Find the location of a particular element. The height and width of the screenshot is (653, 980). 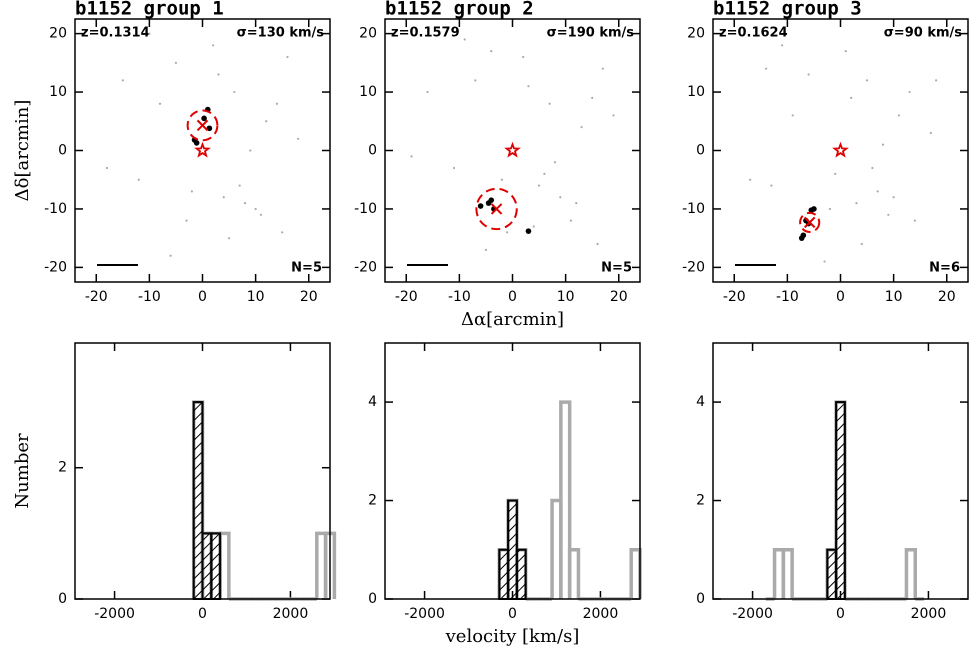

y-tick-label: 10 is located at coordinates (368, 92).